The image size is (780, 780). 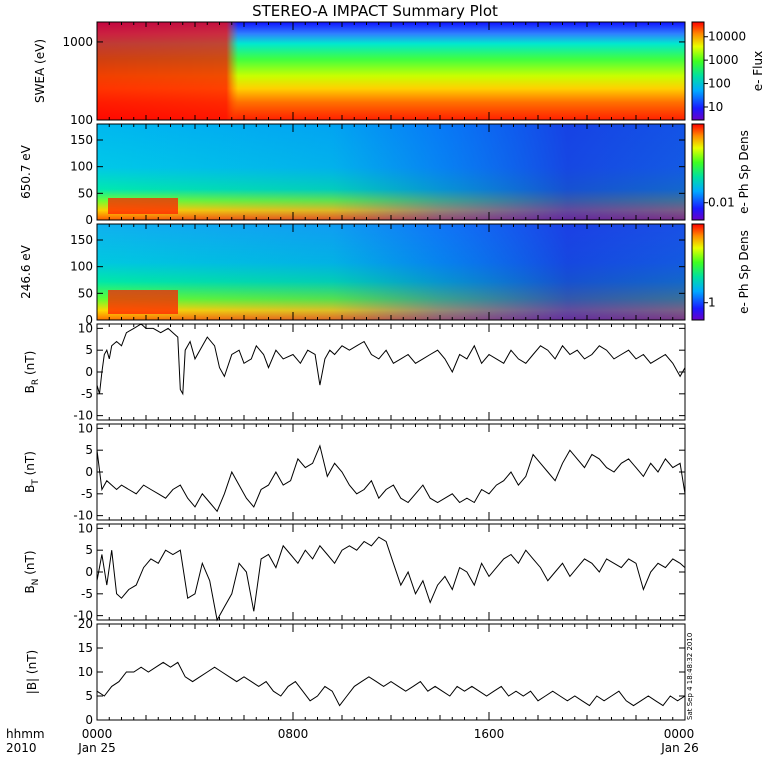 What do you see at coordinates (391, 172) in the screenshot?
I see `pad650-dark-overlay` at bounding box center [391, 172].